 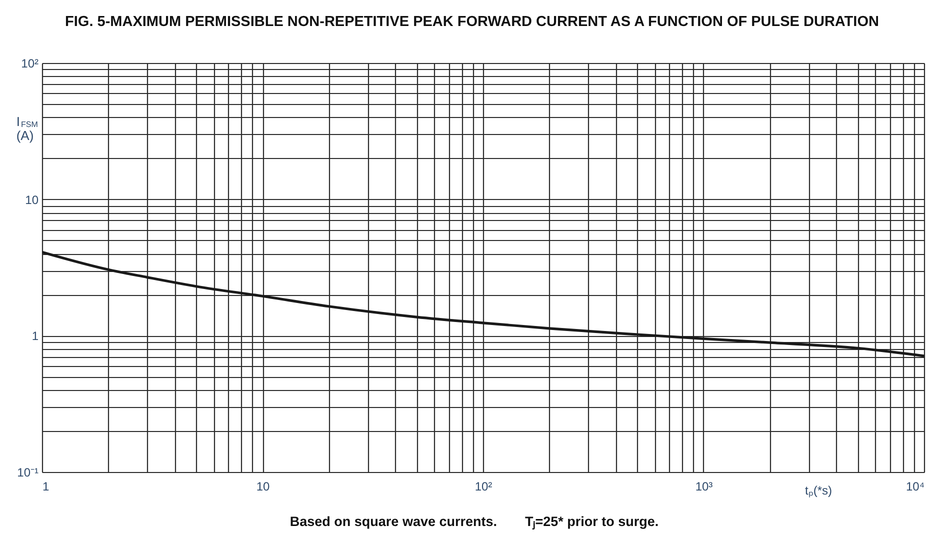 What do you see at coordinates (30, 63) in the screenshot?
I see `y-tick-label: 10²` at bounding box center [30, 63].